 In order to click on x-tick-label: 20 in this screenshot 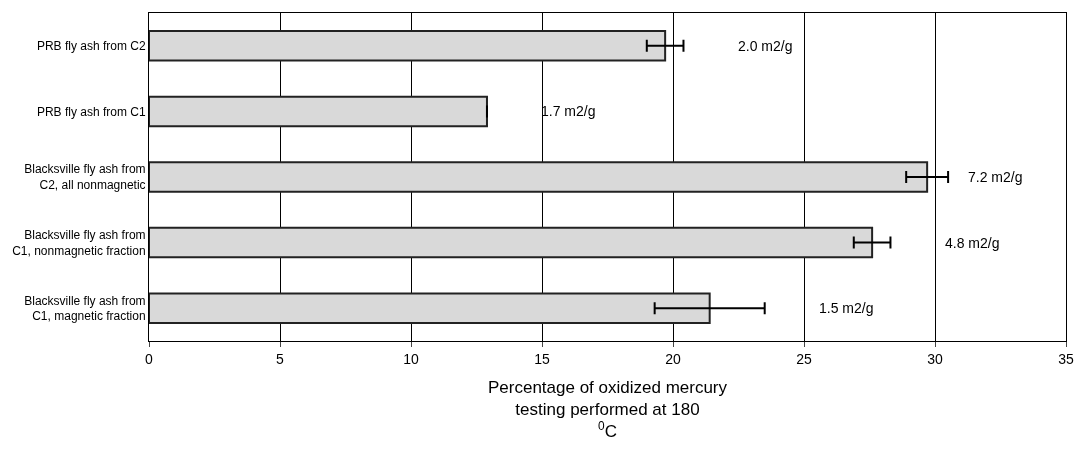, I will do `click(673, 358)`.